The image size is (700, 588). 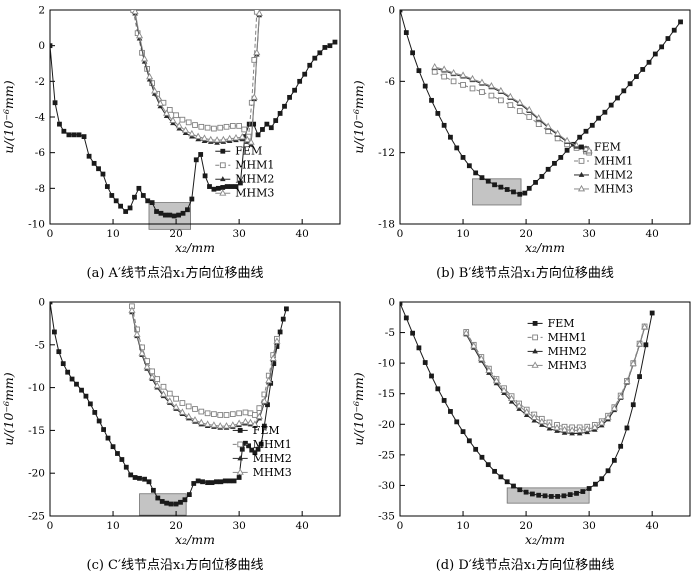 I want to click on y-tick-label: 2, so click(x=41, y=11).